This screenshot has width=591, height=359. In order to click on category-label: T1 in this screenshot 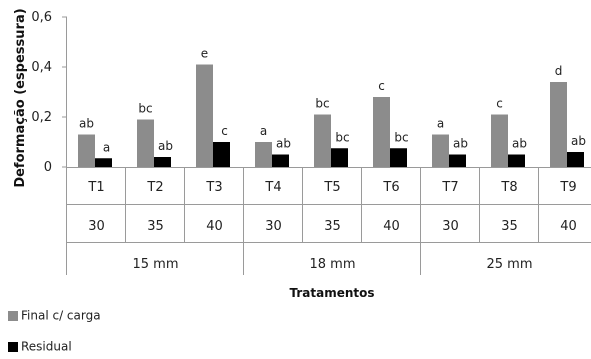, I will do `click(95, 187)`.